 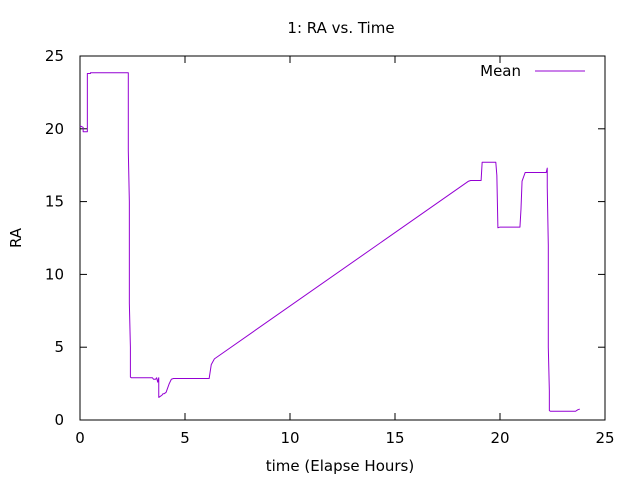 I want to click on y-tick-label-10: 10, so click(x=54, y=274).